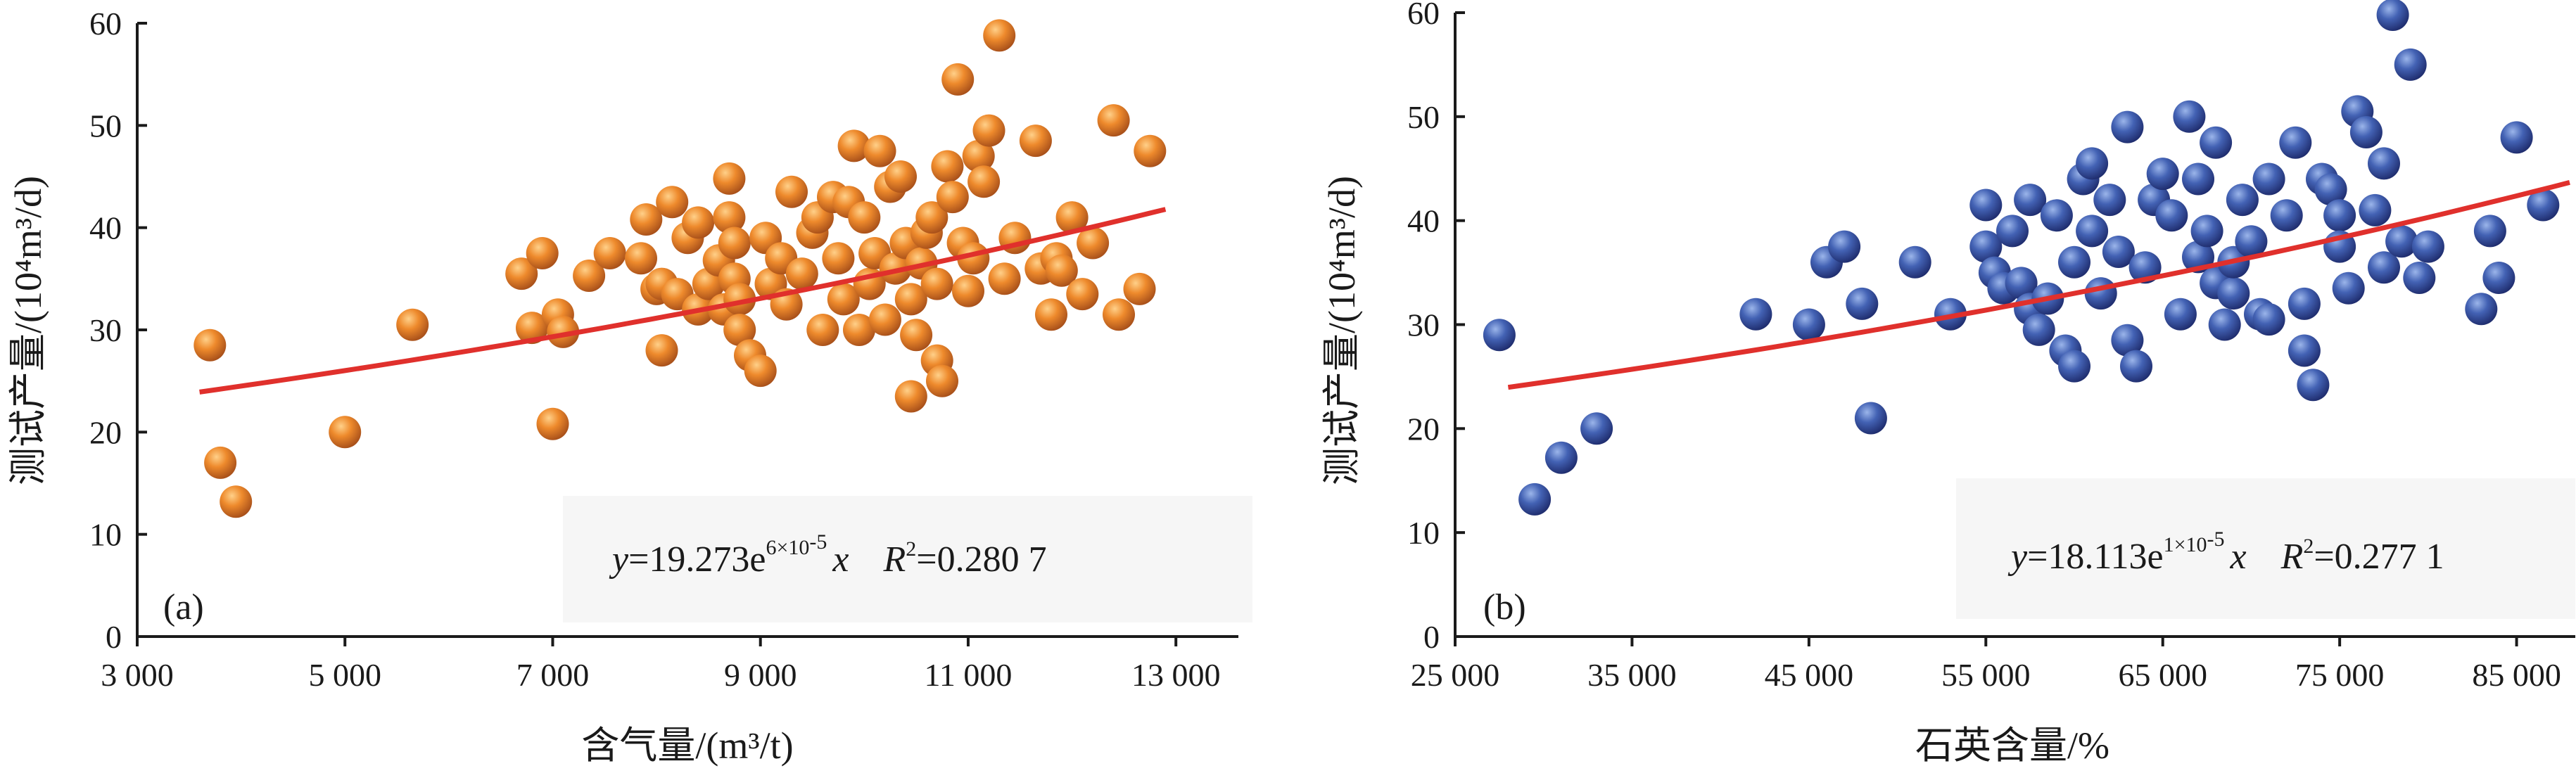  Describe the element at coordinates (1632, 675) in the screenshot. I see `x-tick-label: 35 000` at that location.